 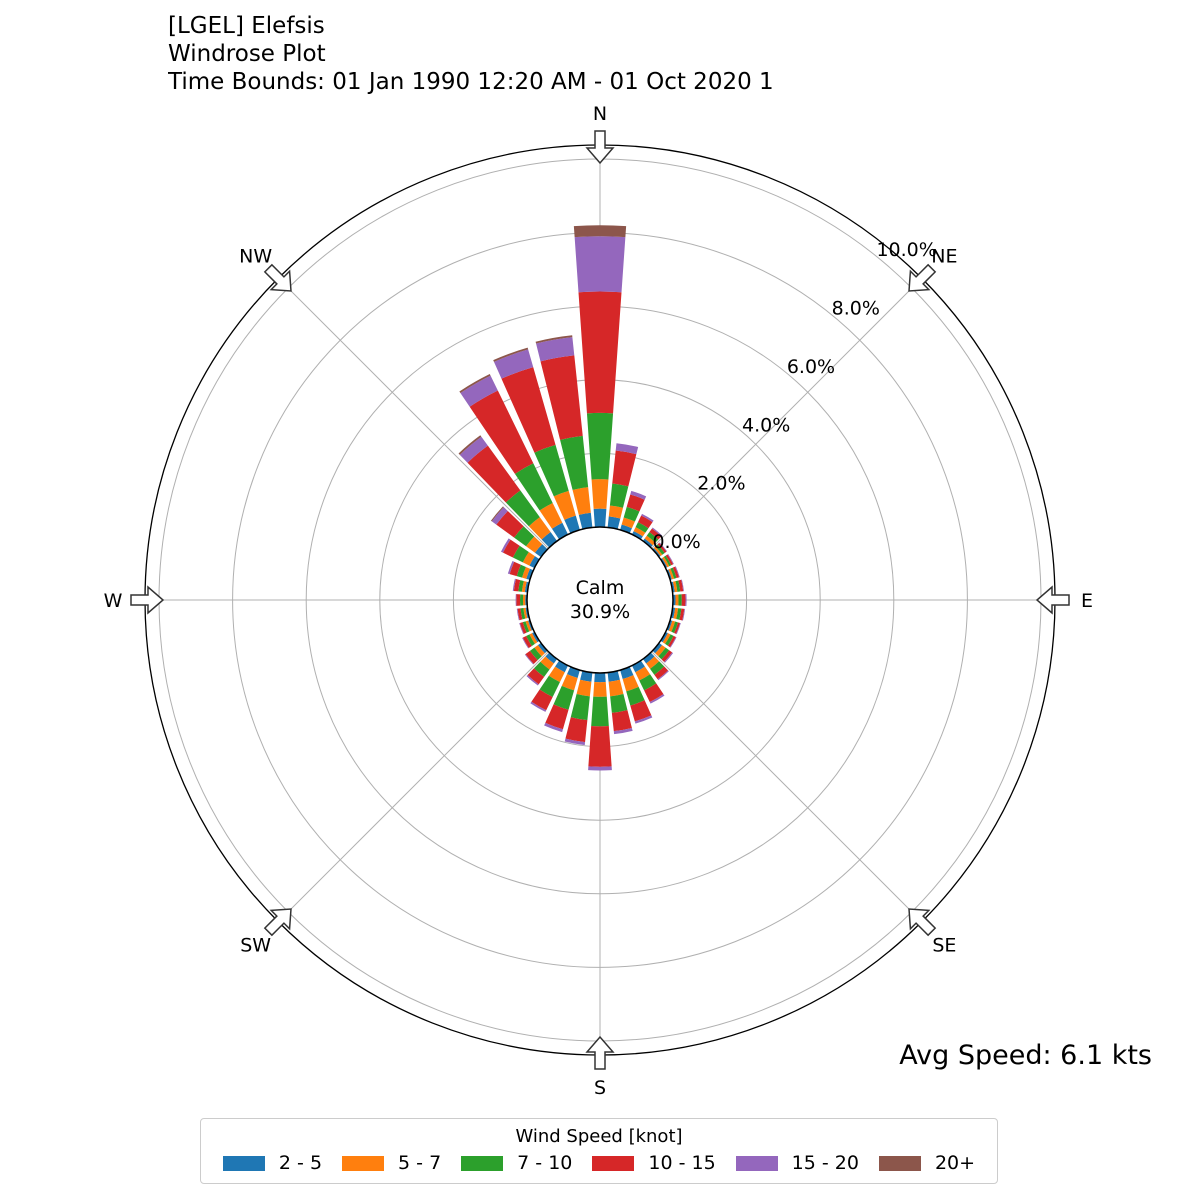 I want to click on legend-label: 7 - 10, so click(x=545, y=1163).